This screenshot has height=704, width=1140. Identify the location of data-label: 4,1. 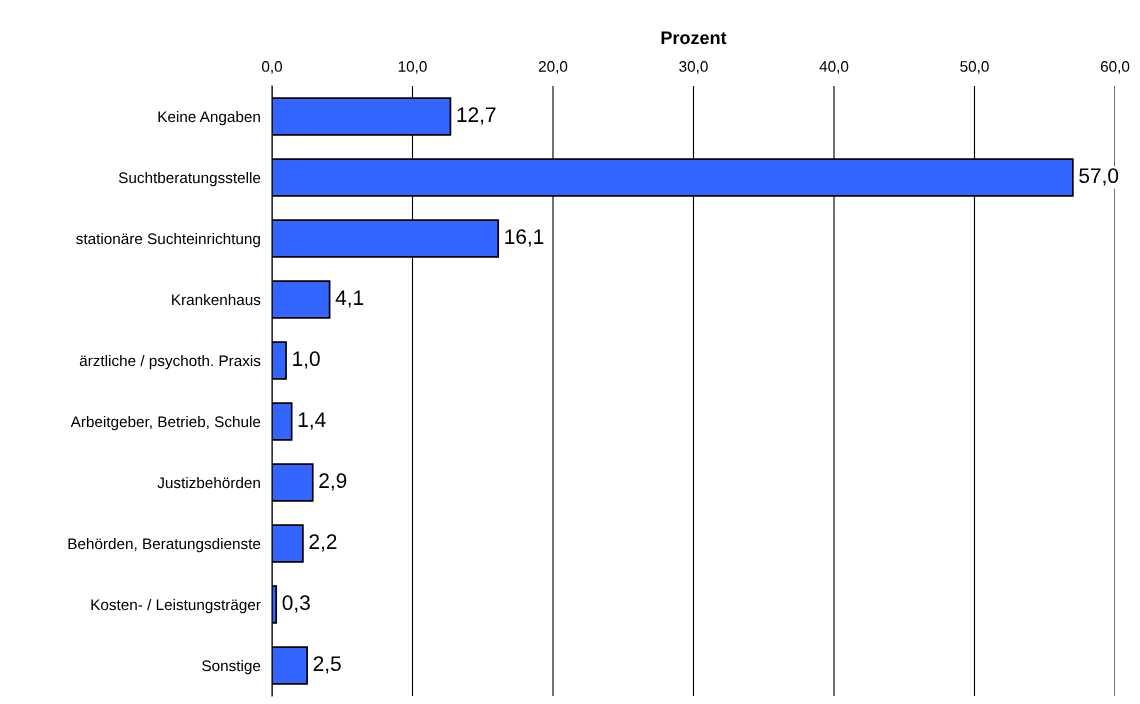
(349, 299).